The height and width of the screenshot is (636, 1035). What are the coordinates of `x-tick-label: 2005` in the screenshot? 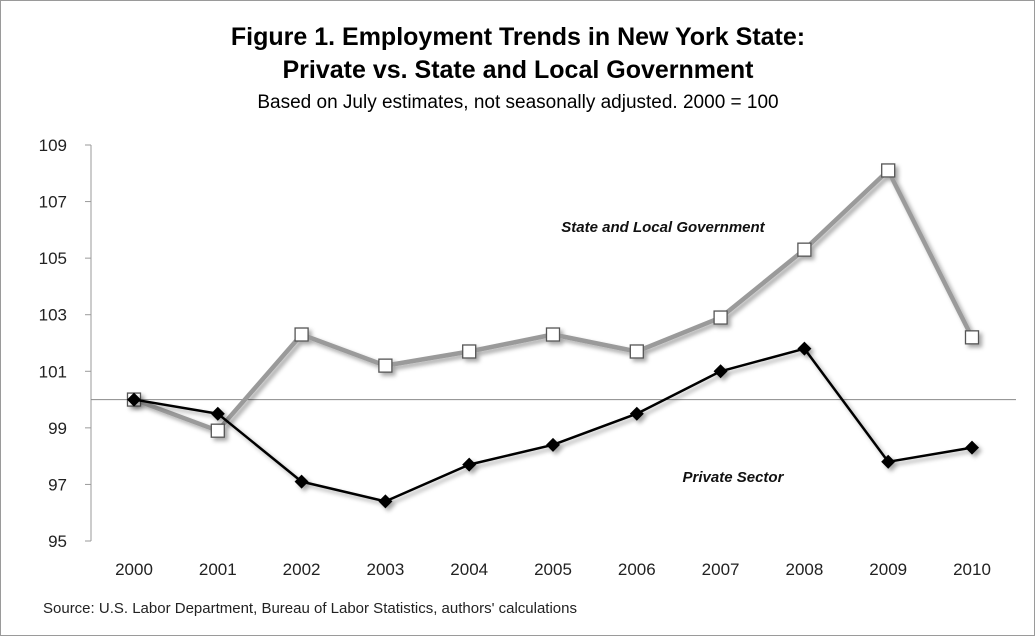 It's located at (553, 569).